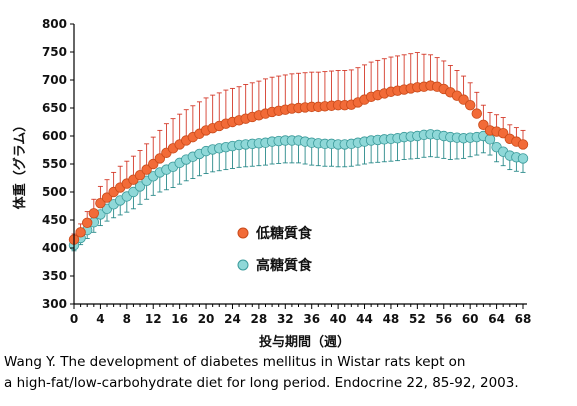 Image resolution: width=577 pixels, height=406 pixels. Describe the element at coordinates (54, 304) in the screenshot. I see `y-tick-label: 300` at that location.